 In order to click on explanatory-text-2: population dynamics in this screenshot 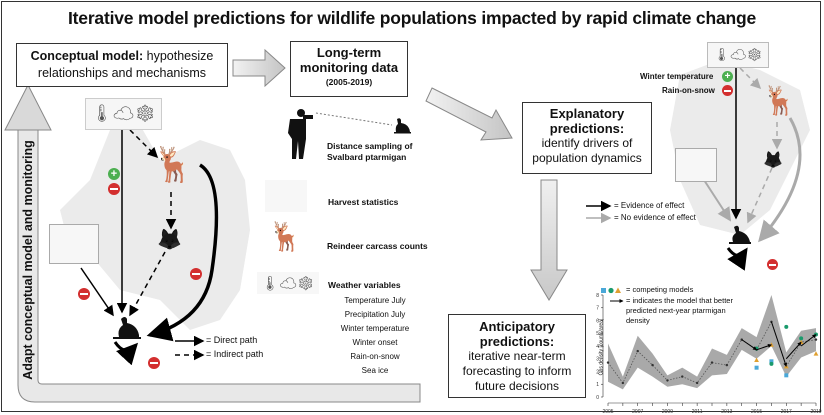, I will do `click(587, 158)`.